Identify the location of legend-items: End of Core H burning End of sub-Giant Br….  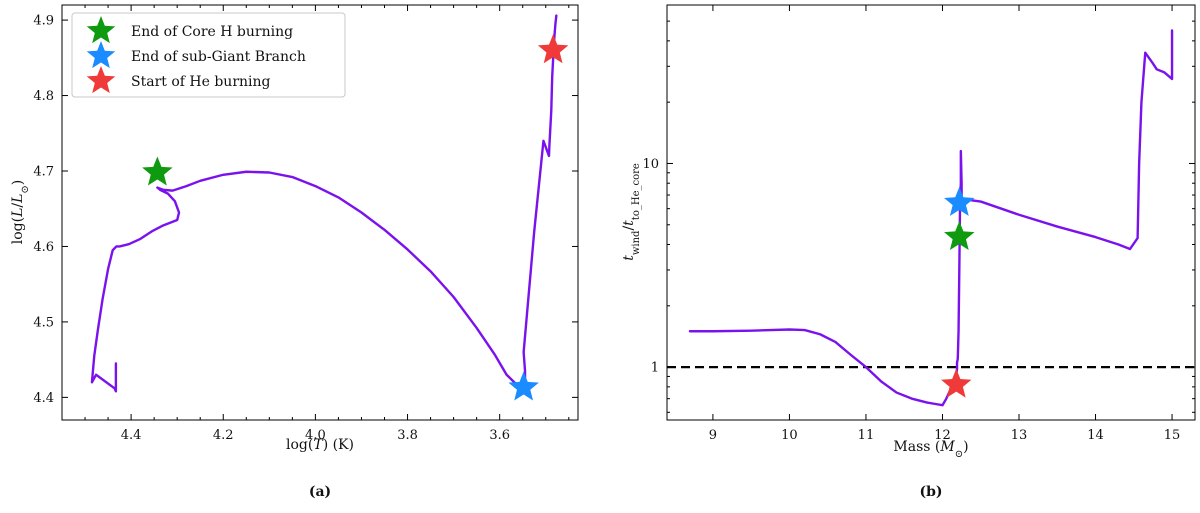
(196, 55).